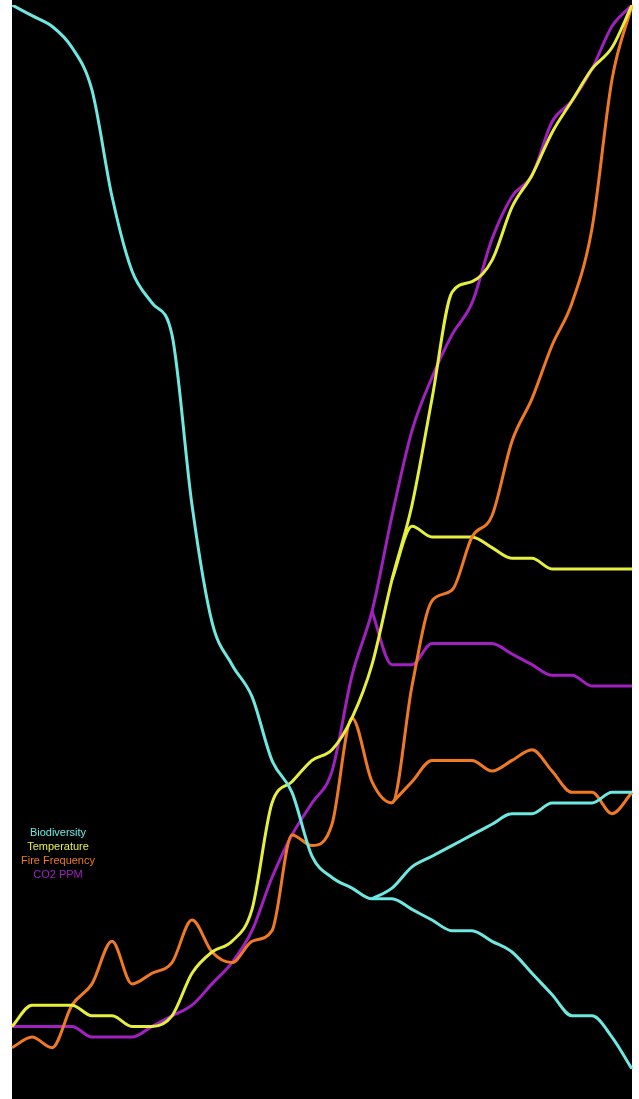 This screenshot has width=639, height=1099. I want to click on text: Temperature, so click(58, 846).